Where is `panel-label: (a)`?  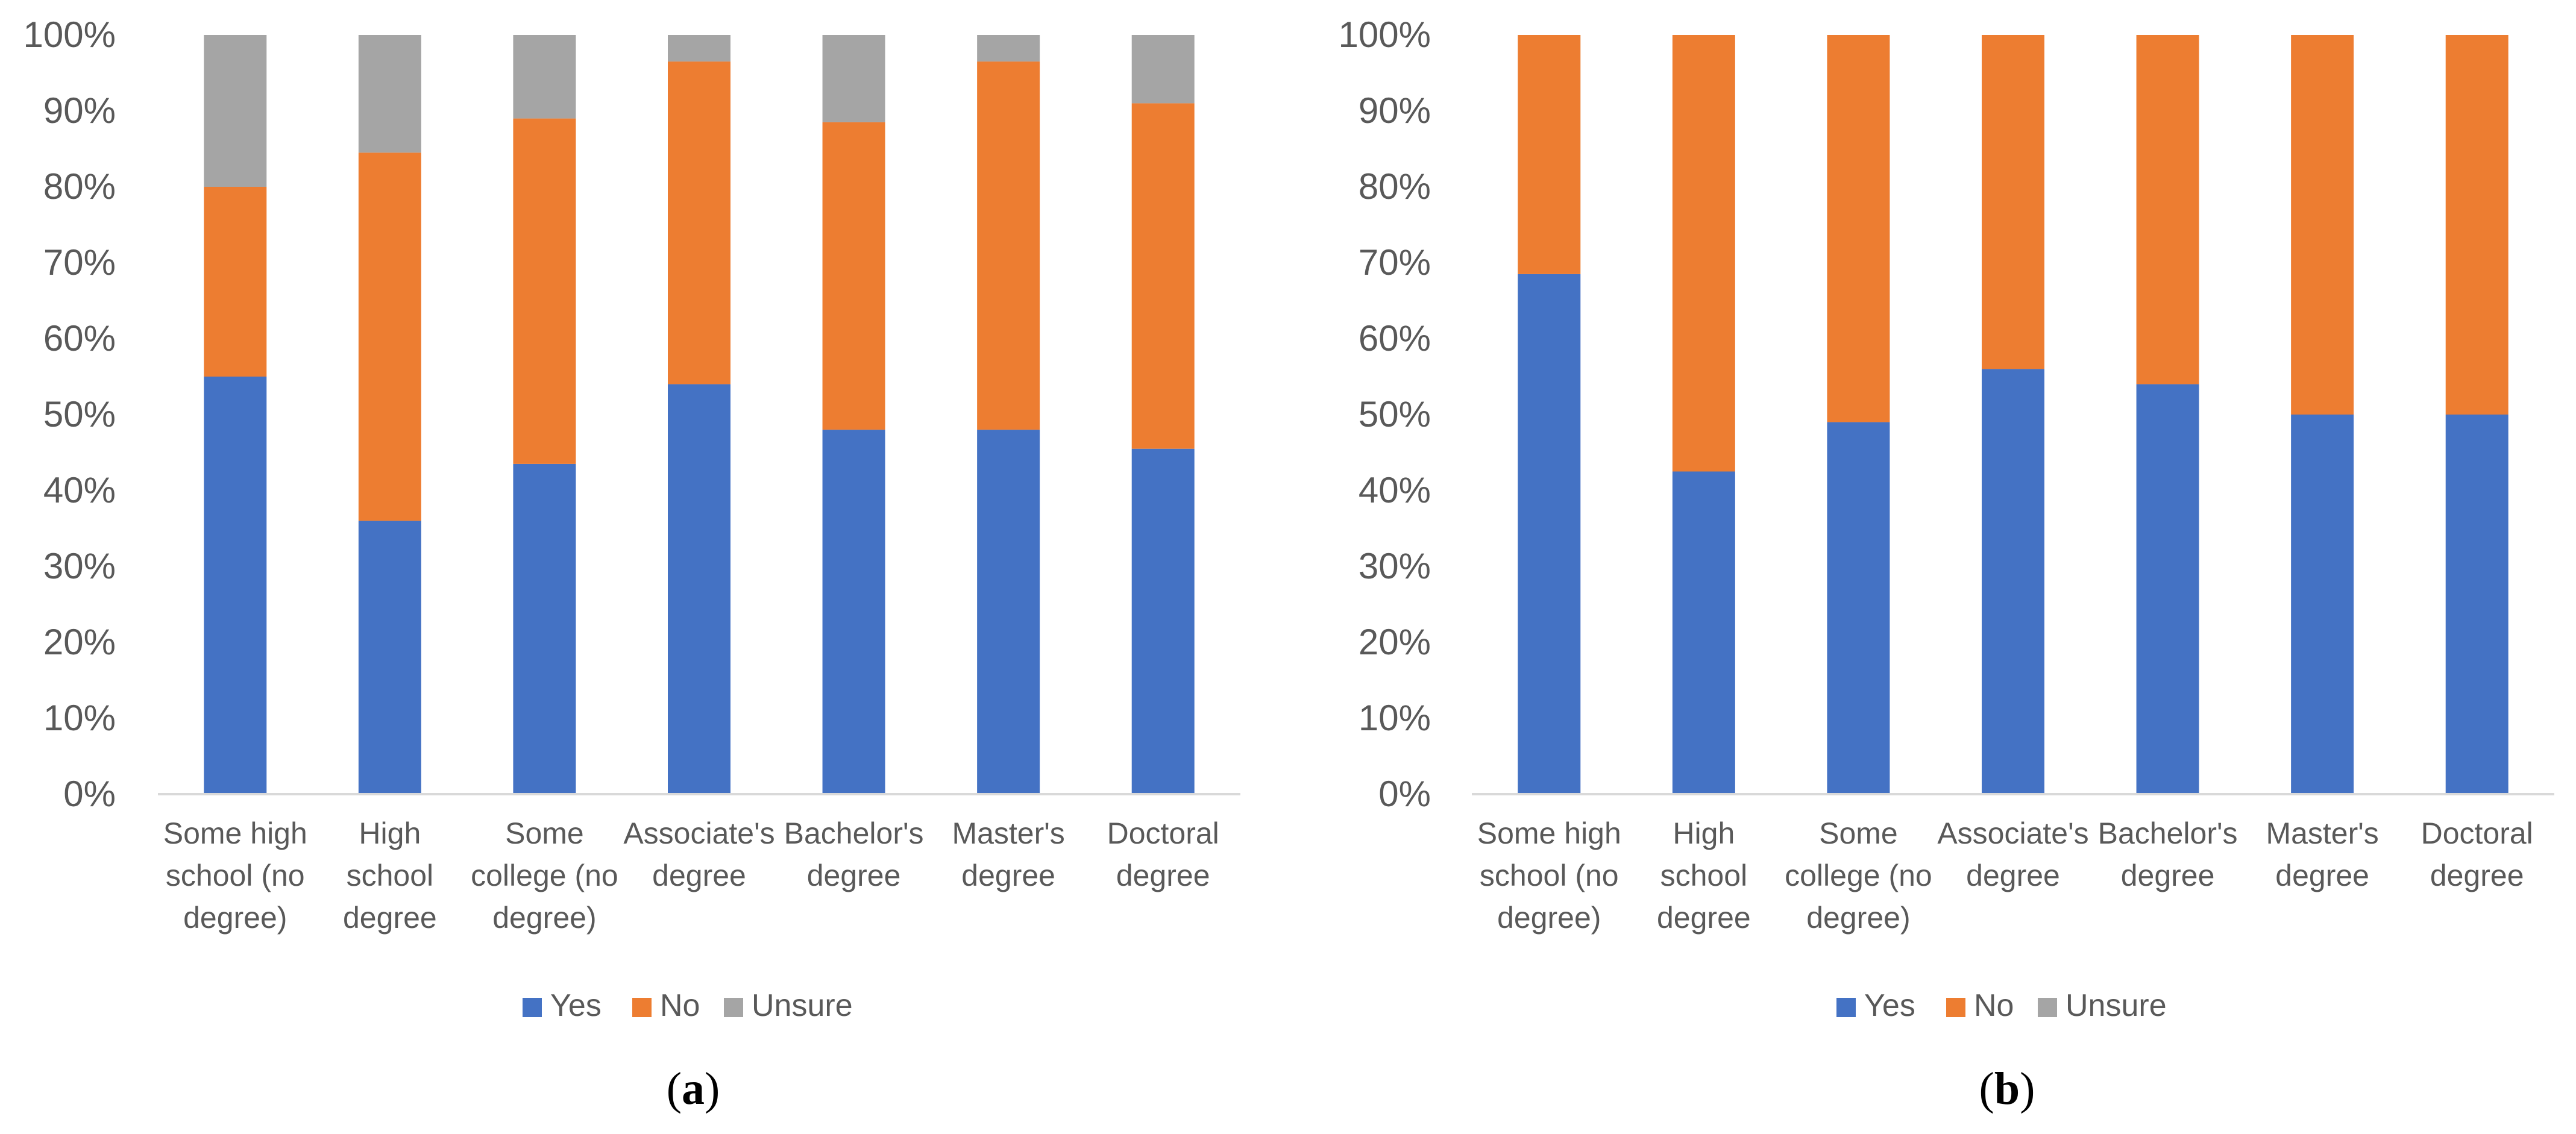 panel-label: (a) is located at coordinates (693, 1089).